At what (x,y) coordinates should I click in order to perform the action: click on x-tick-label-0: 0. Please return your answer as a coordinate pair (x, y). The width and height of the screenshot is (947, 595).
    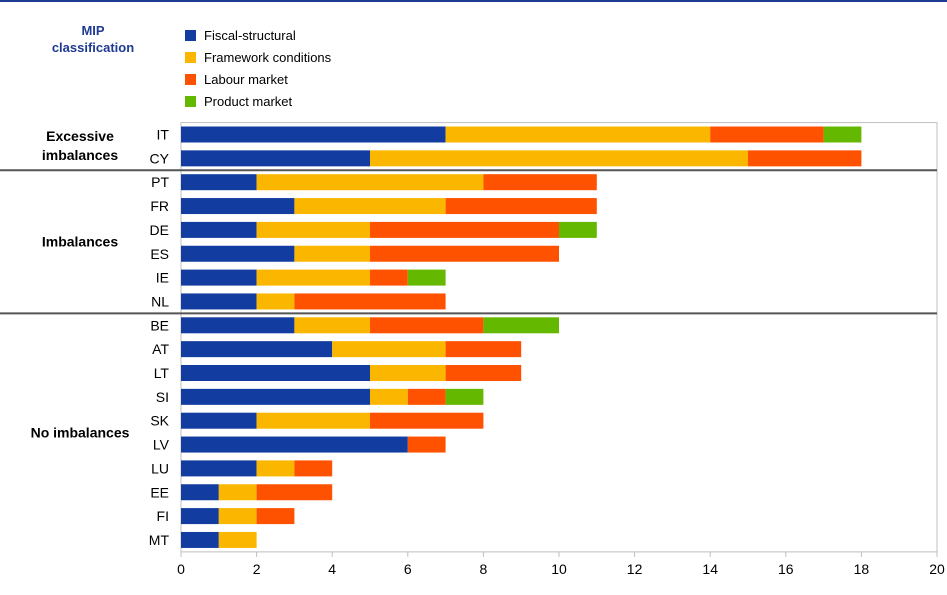
    Looking at the image, I should click on (181, 569).